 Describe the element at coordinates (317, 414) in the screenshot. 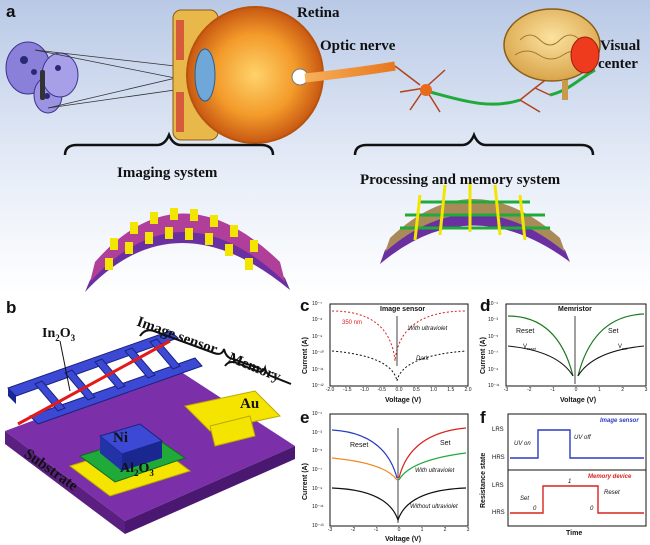

I see `panel-e-ytick: 10⁻¹` at that location.